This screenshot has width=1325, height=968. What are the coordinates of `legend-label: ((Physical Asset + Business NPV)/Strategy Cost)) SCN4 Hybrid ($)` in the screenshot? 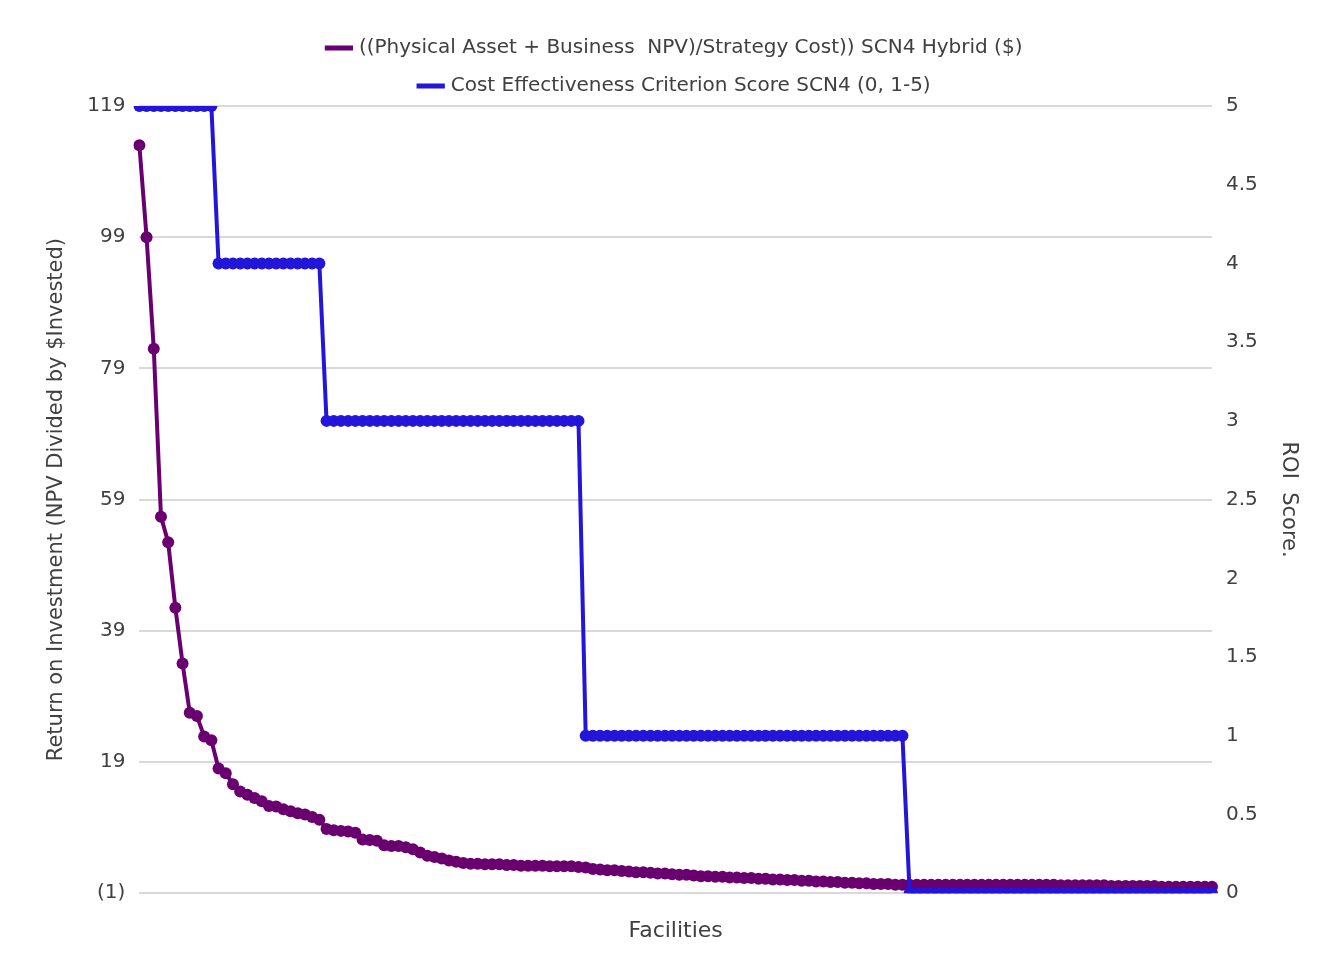 It's located at (690, 46).